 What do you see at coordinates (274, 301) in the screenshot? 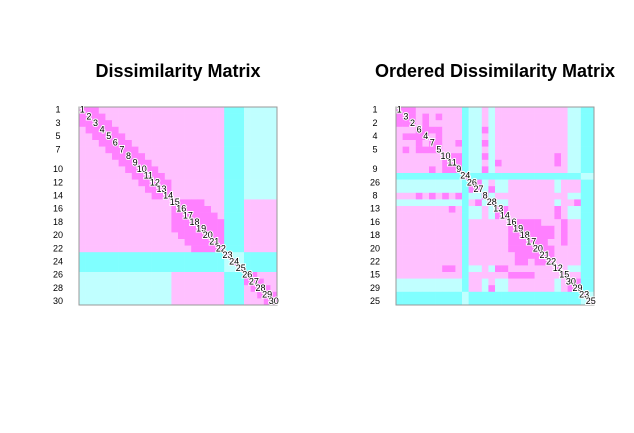
I see `diagonal-label: 30` at bounding box center [274, 301].